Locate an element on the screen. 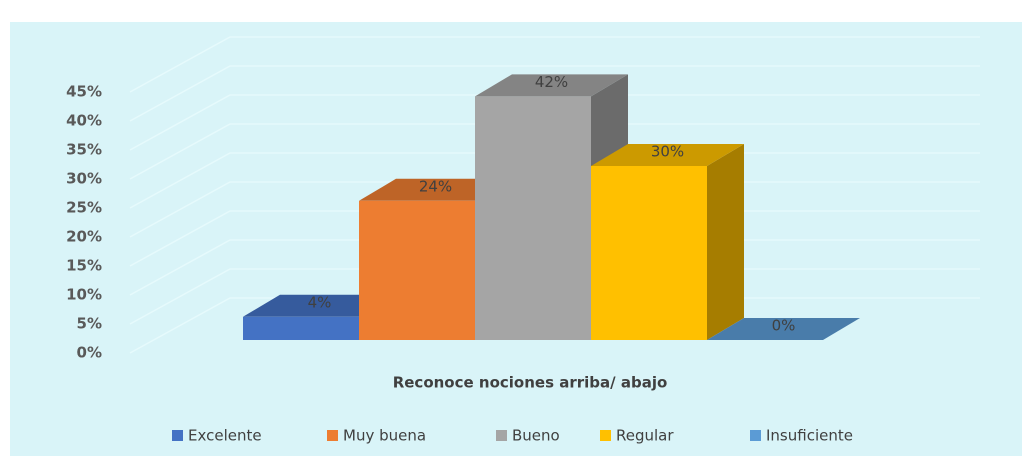 The height and width of the screenshot is (460, 1029). data-label: 0% is located at coordinates (784, 326).